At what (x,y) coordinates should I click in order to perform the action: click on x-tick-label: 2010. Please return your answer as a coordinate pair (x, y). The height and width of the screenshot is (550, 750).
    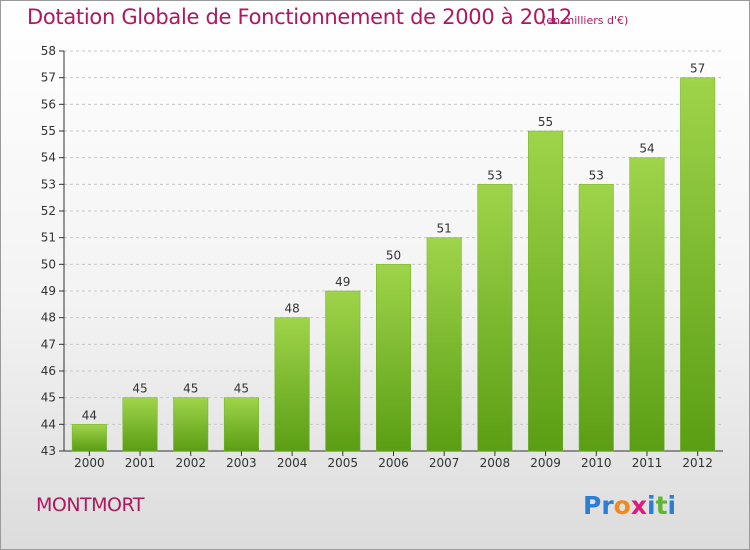
    Looking at the image, I should click on (596, 463).